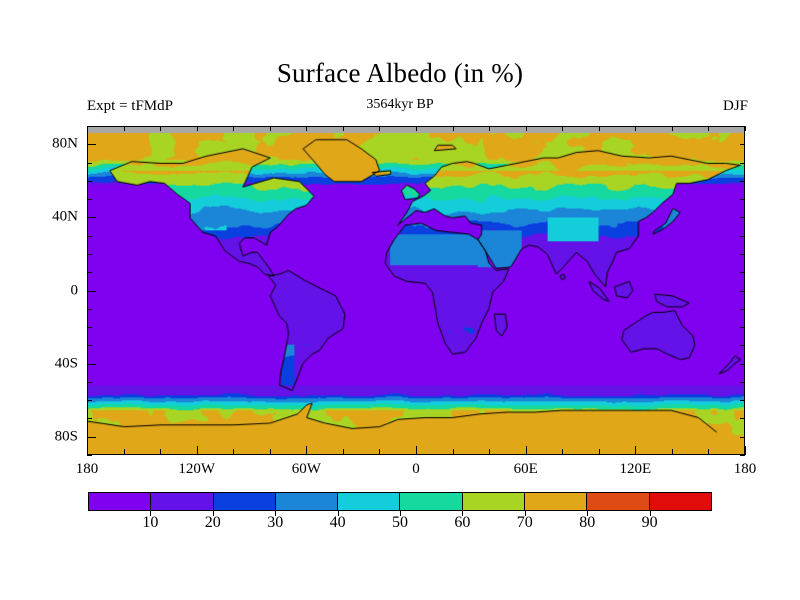 The image size is (800, 600). I want to click on y-axis-tick-label: 40S, so click(66, 363).